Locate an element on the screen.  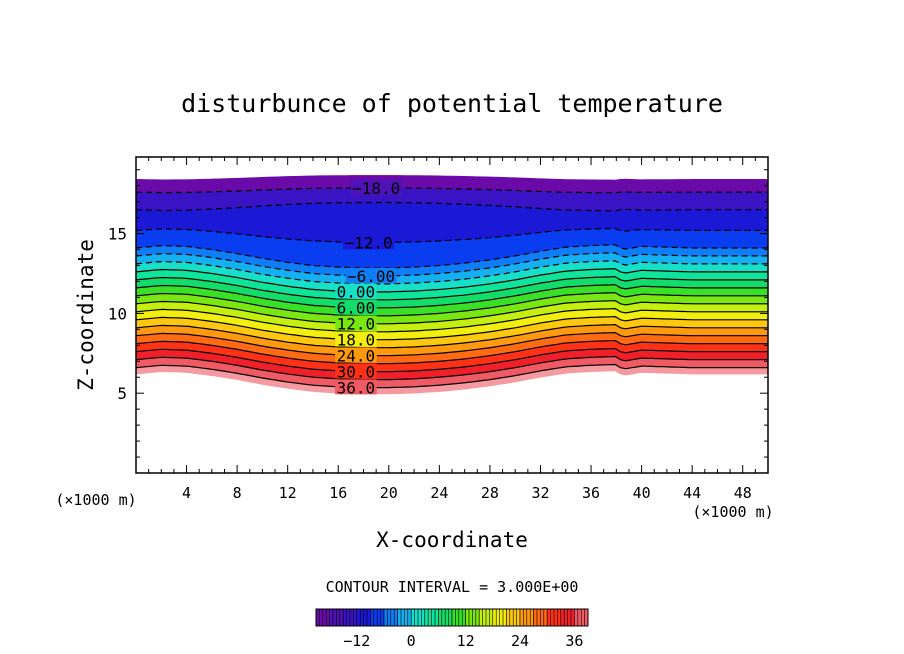
colorbar-tick-labels: −12 0 12 24 36 is located at coordinates (463, 641).